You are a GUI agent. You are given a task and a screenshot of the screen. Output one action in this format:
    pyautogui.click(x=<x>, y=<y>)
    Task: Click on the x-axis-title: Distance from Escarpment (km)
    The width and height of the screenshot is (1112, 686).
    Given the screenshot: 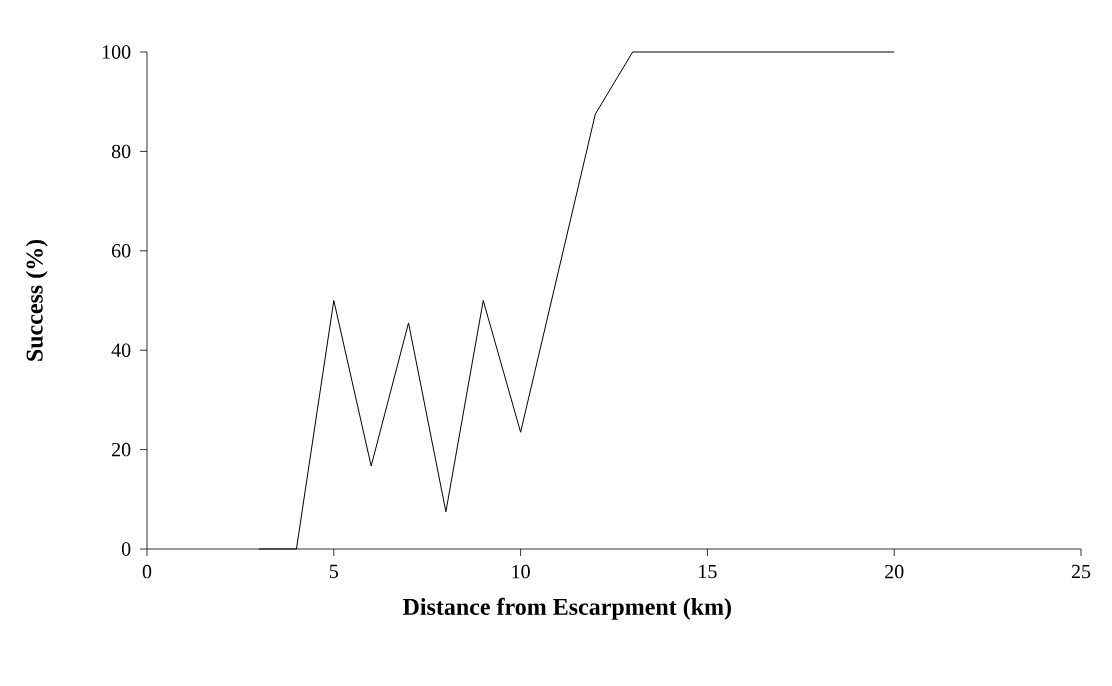 What is the action you would take?
    pyautogui.click(x=566, y=608)
    